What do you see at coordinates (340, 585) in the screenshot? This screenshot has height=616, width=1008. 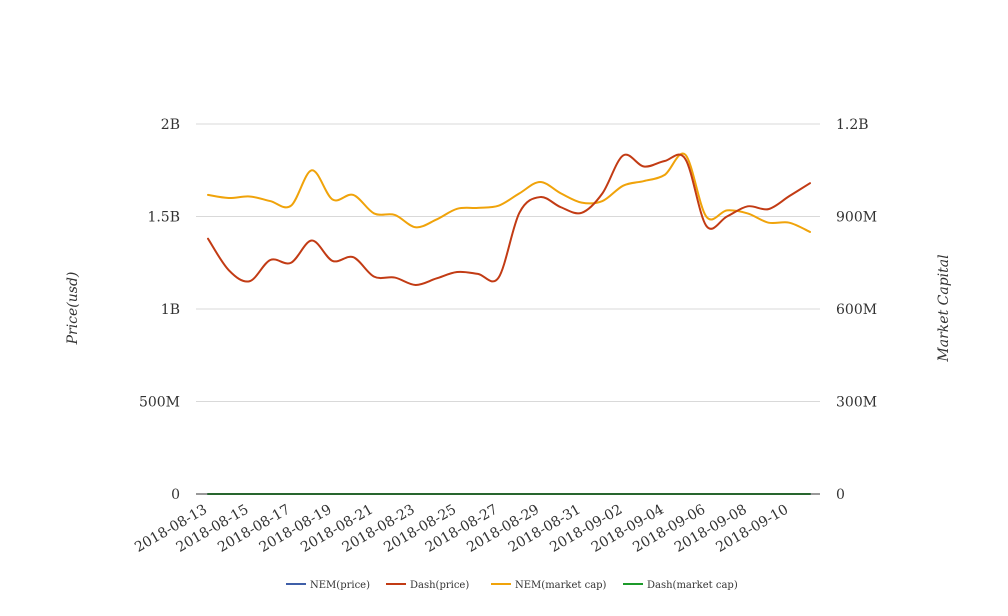 I see `legend-label-nem-price: NEM(price)` at bounding box center [340, 585].